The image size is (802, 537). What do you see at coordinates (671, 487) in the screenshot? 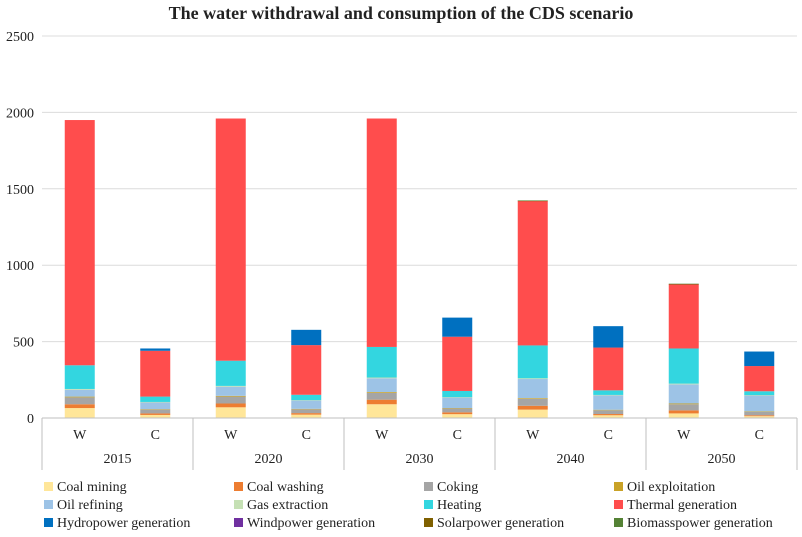
I see `legend-label: Oil exploitation` at bounding box center [671, 487].